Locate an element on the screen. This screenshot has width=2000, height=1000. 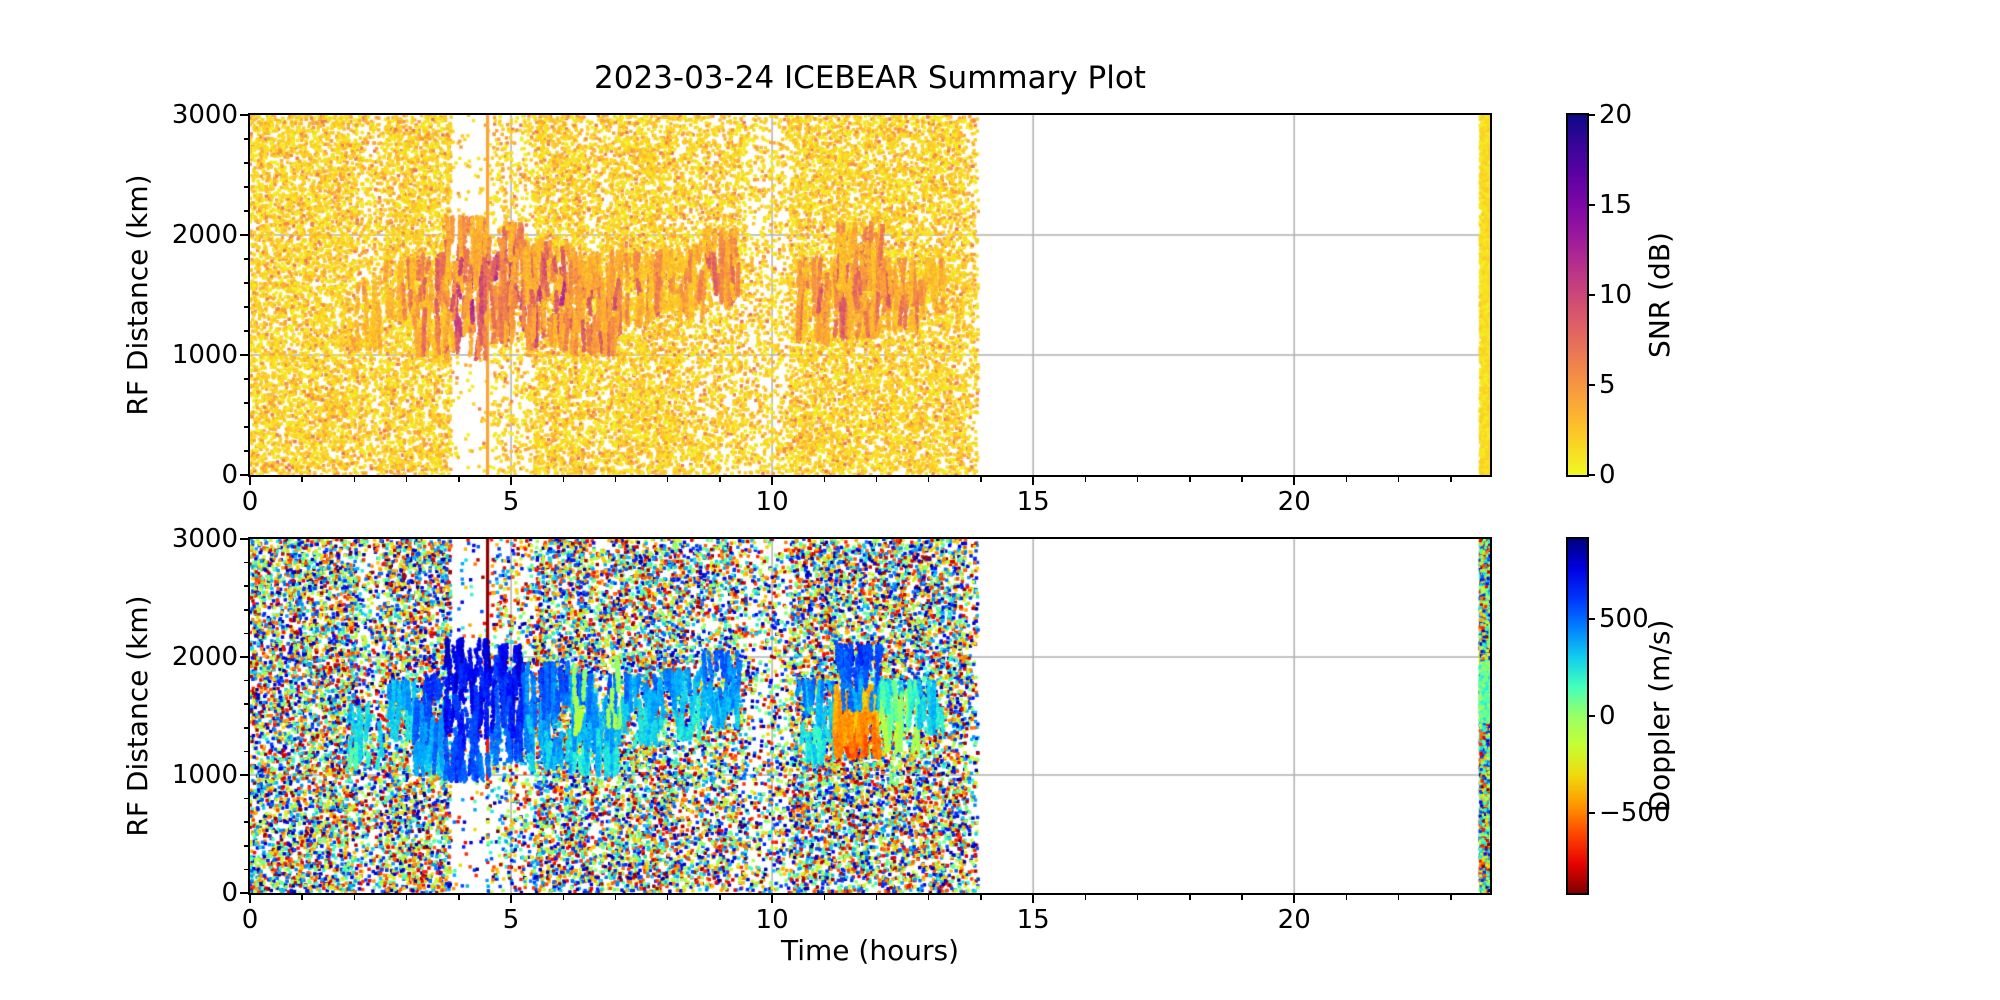
x-tick-label: 20 is located at coordinates (1294, 920).